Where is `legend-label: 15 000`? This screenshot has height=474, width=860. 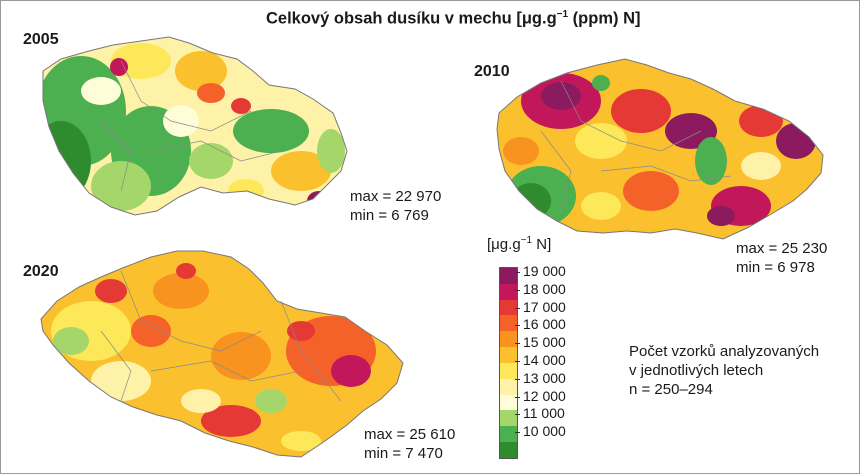
legend-label: 15 000 is located at coordinates (540, 342).